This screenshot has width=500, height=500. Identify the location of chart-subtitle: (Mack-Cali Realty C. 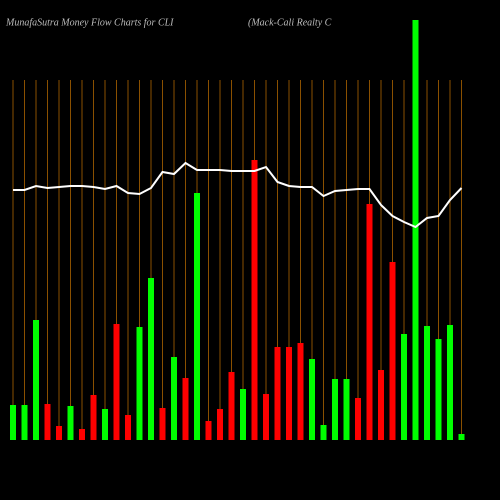
(290, 22).